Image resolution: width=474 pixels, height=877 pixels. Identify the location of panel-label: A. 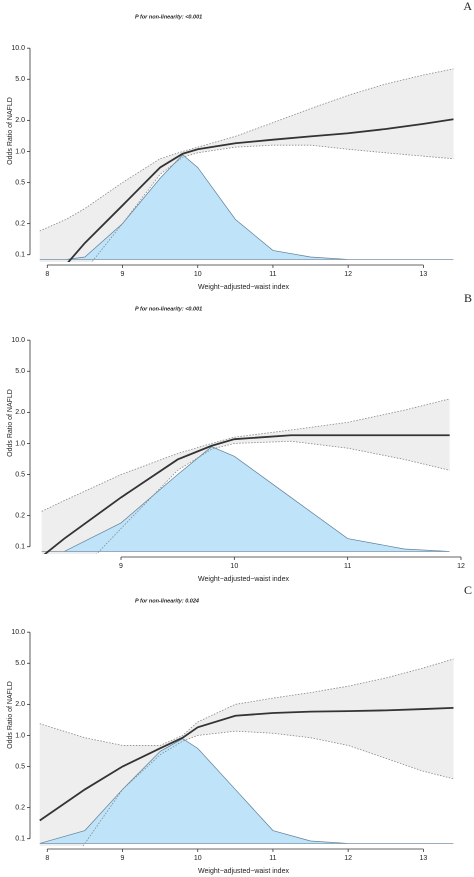
(467, 6).